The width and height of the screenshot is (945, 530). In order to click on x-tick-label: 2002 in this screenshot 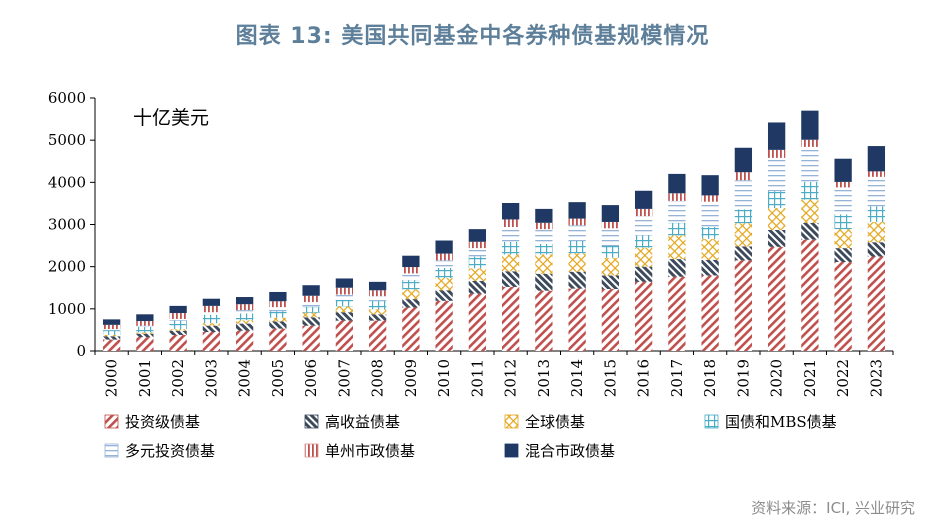, I will do `click(178, 378)`.